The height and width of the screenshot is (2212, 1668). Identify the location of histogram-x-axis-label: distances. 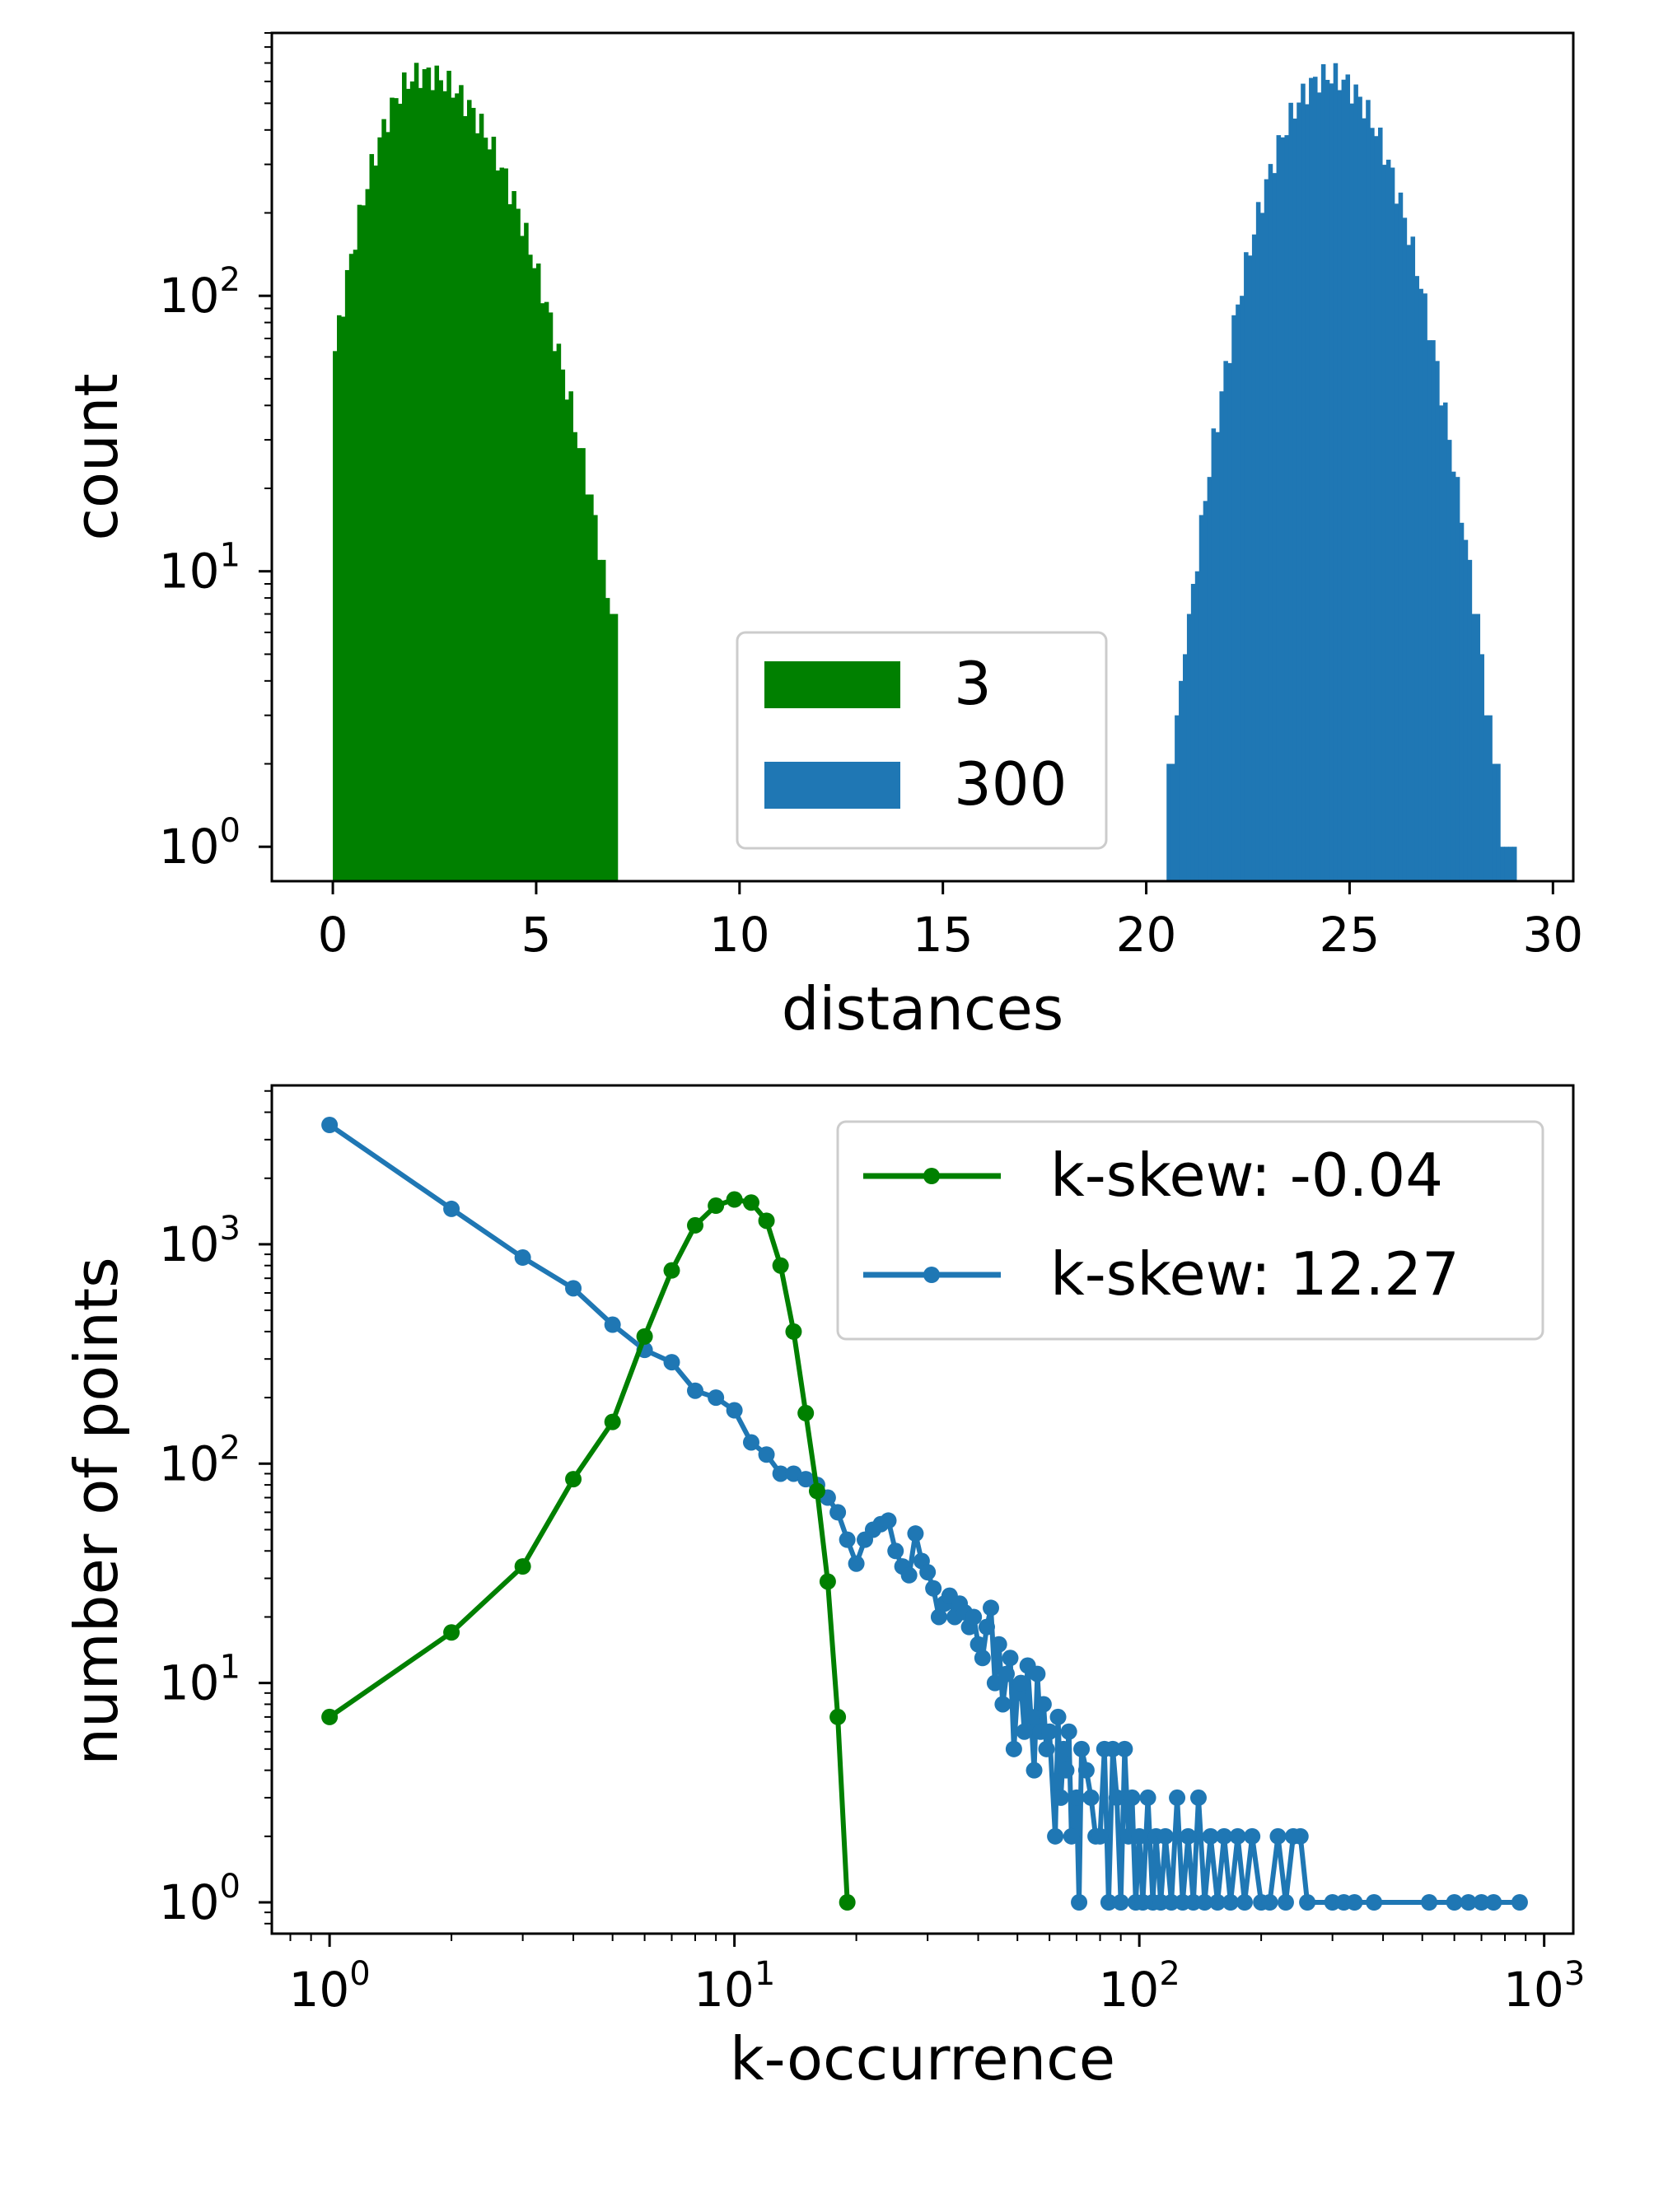
(923, 1008).